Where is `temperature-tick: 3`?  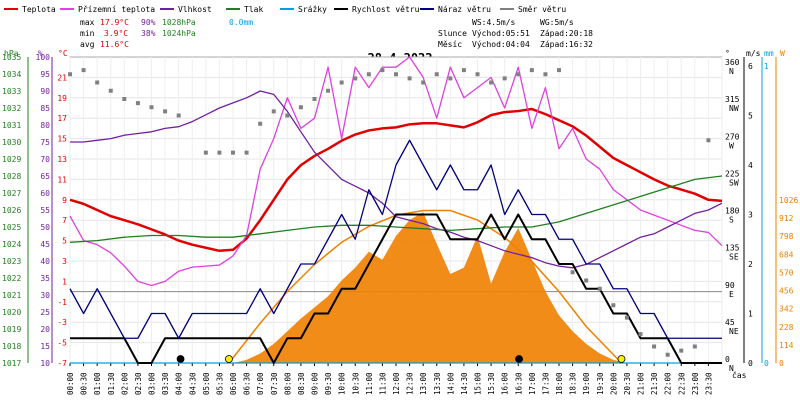
temperature-tick: 3 is located at coordinates (64, 261).